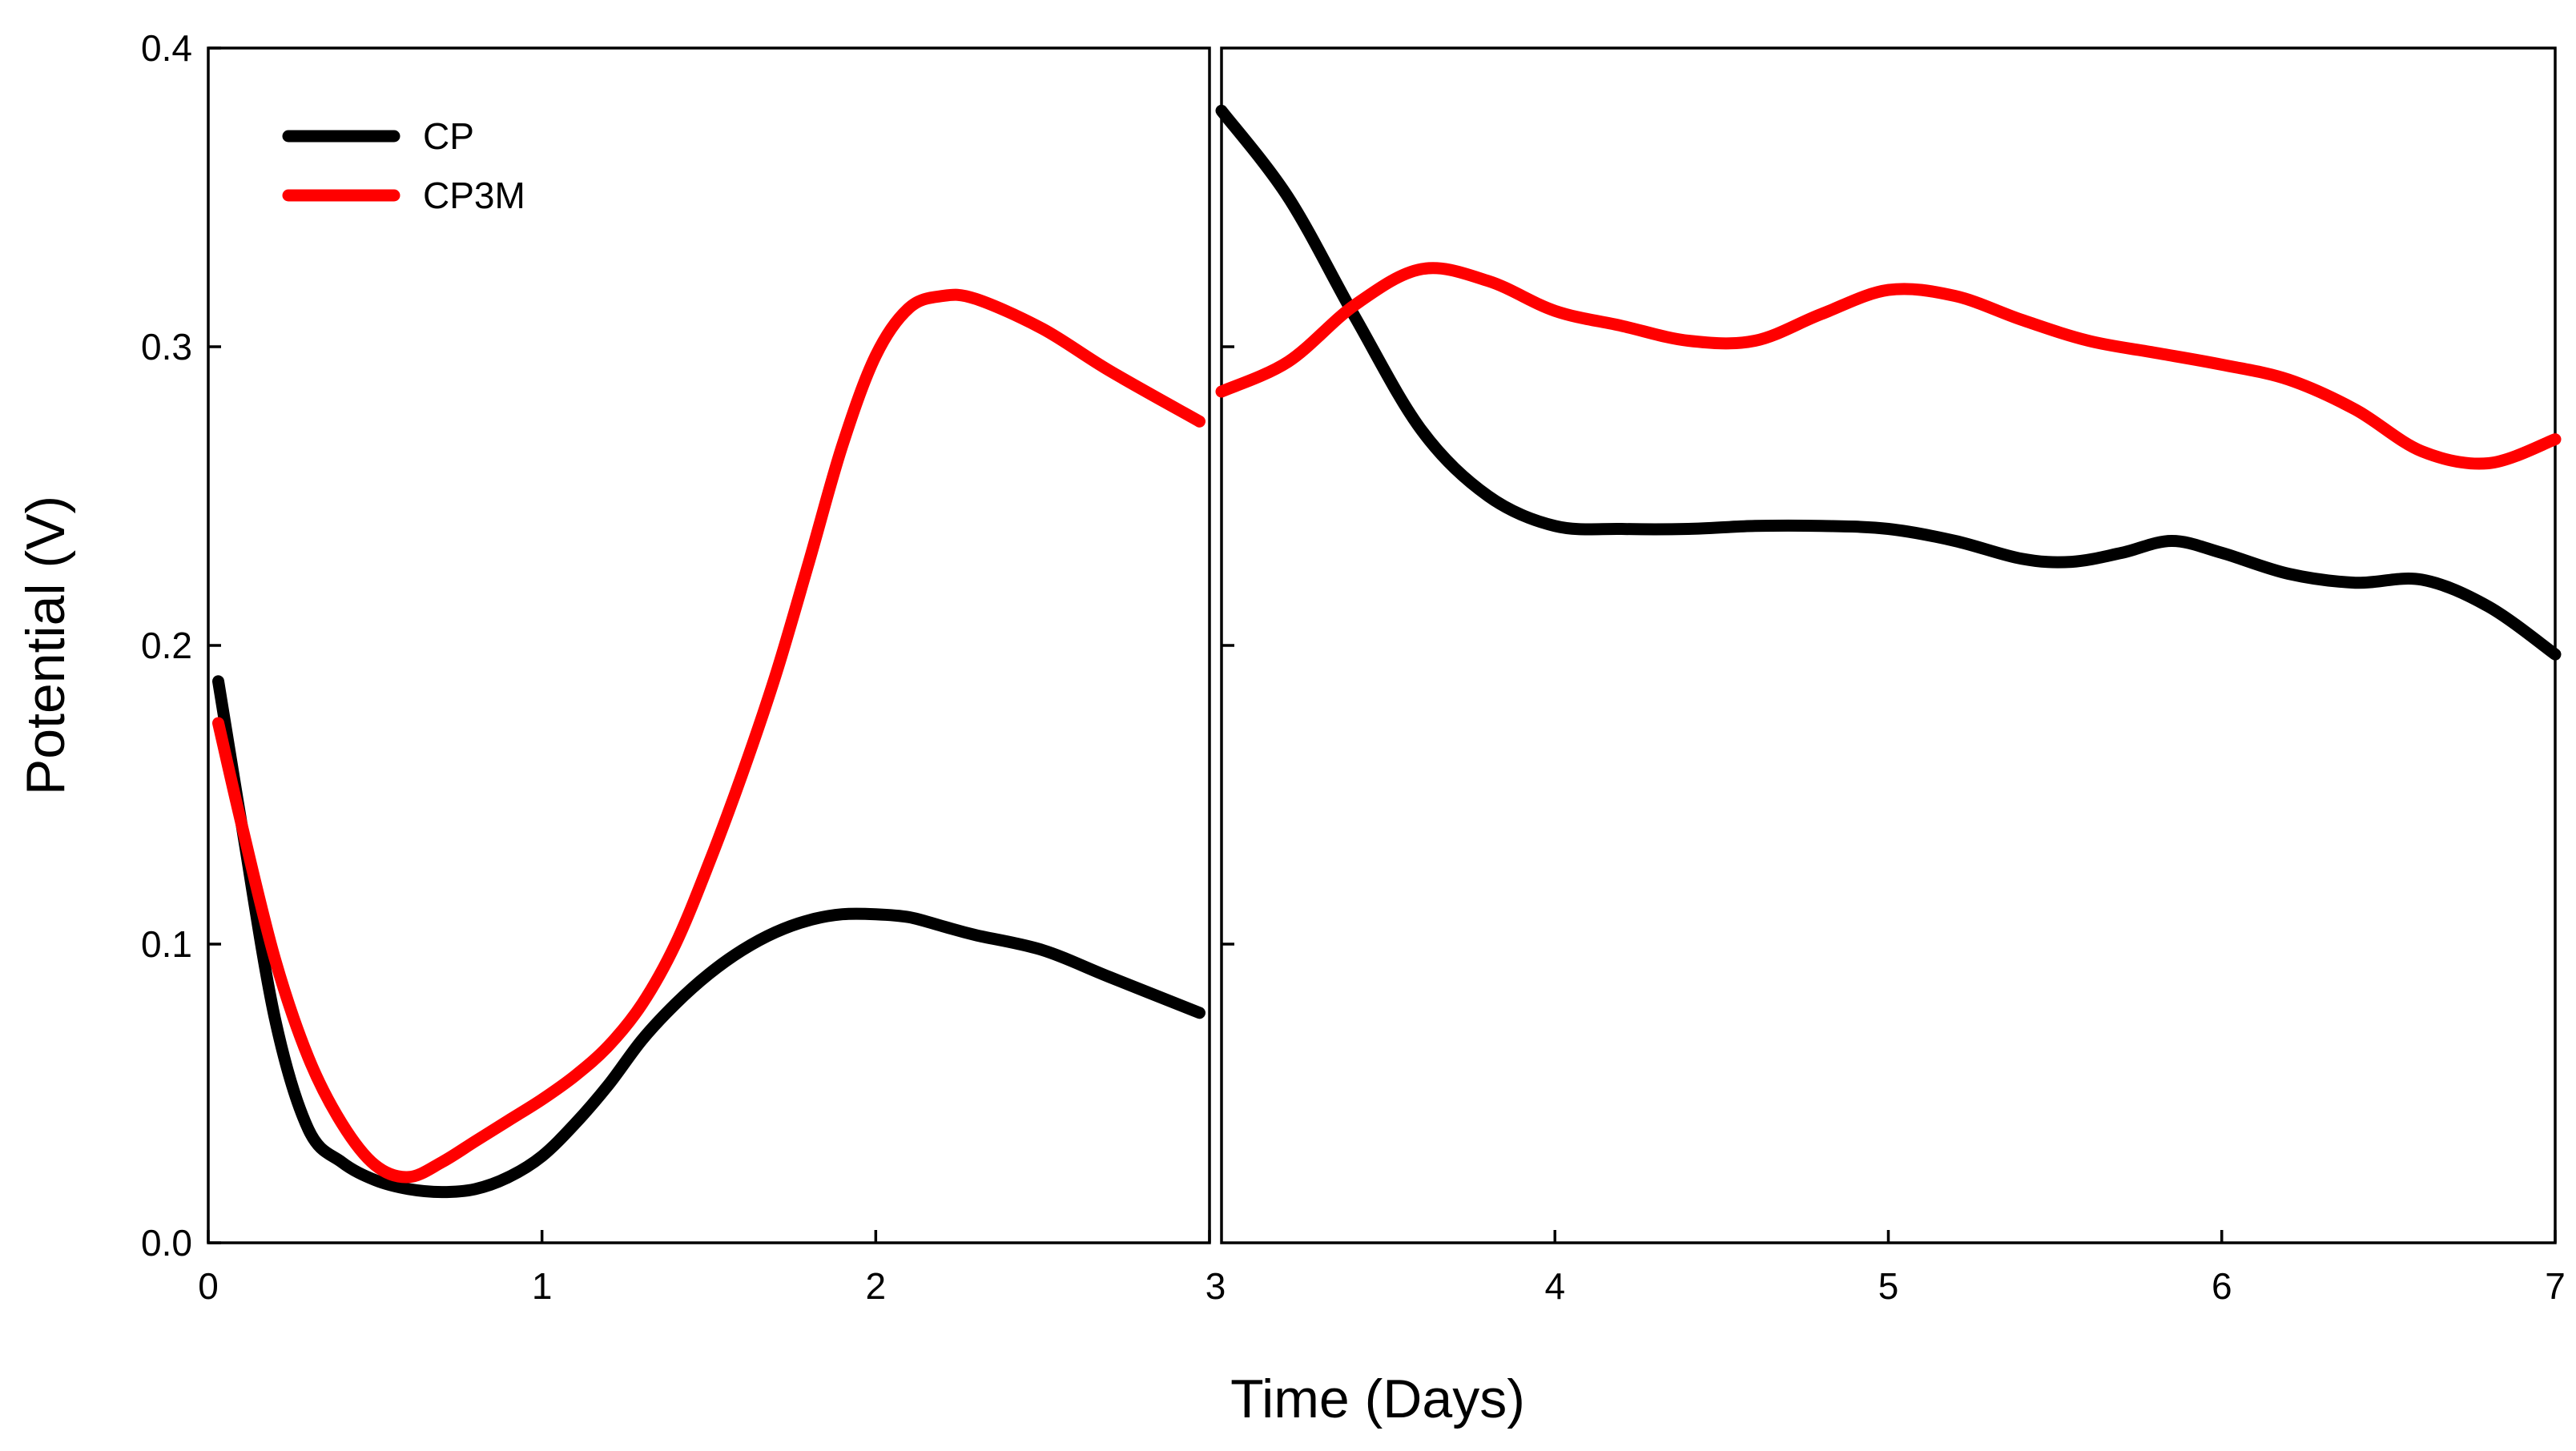  I want to click on y-tick-label: 0.4, so click(166, 48).